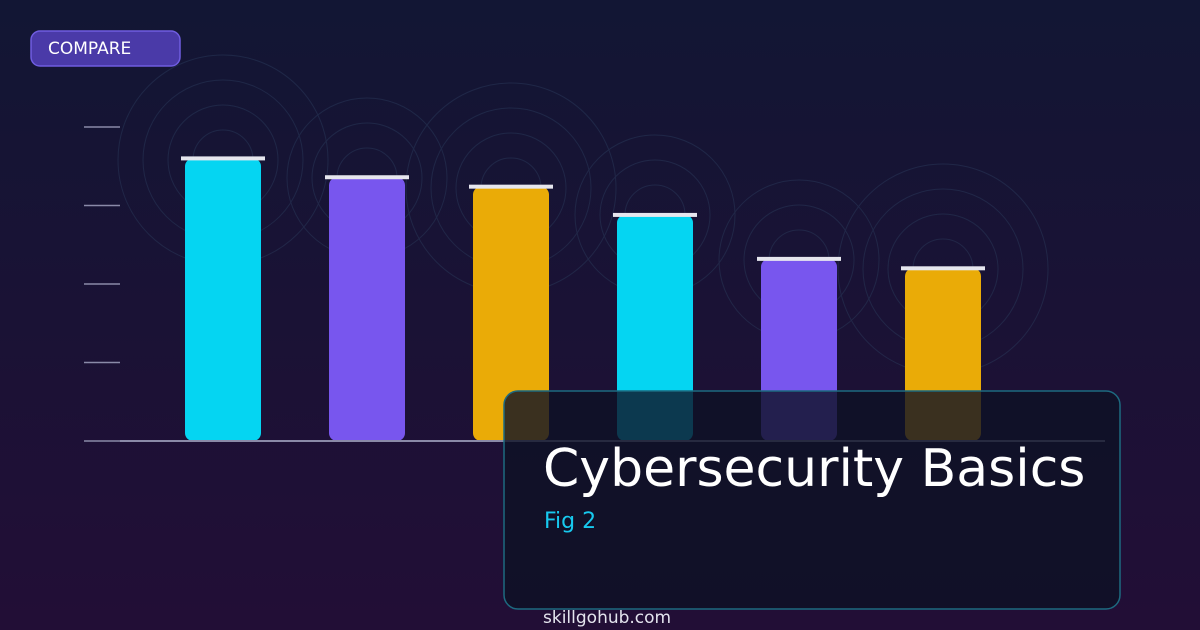 This screenshot has width=1200, height=630. Describe the element at coordinates (814, 469) in the screenshot. I see `chart-title: Cybersecurity Basics` at that location.